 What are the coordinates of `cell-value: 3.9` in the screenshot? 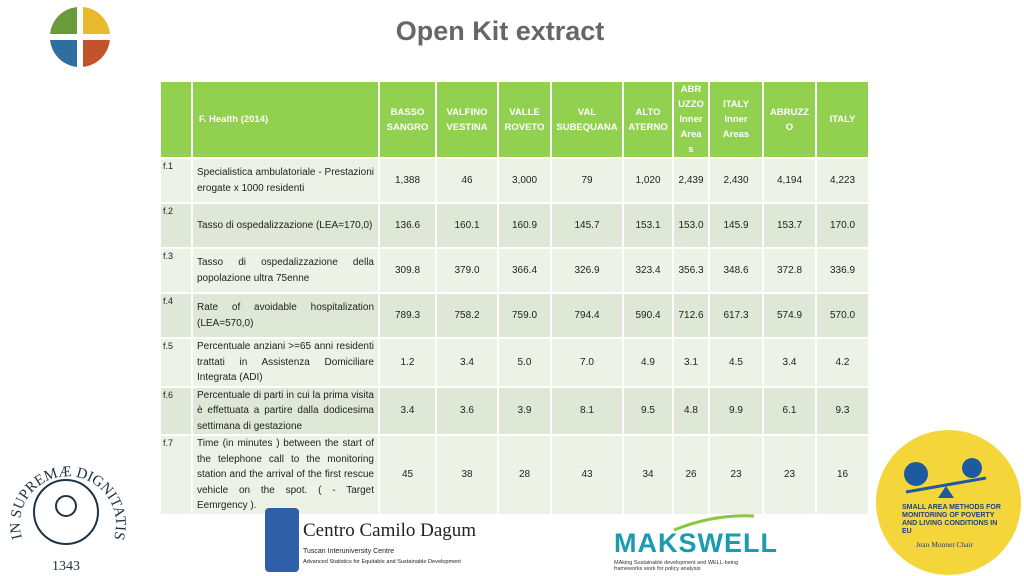 It's located at (524, 410).